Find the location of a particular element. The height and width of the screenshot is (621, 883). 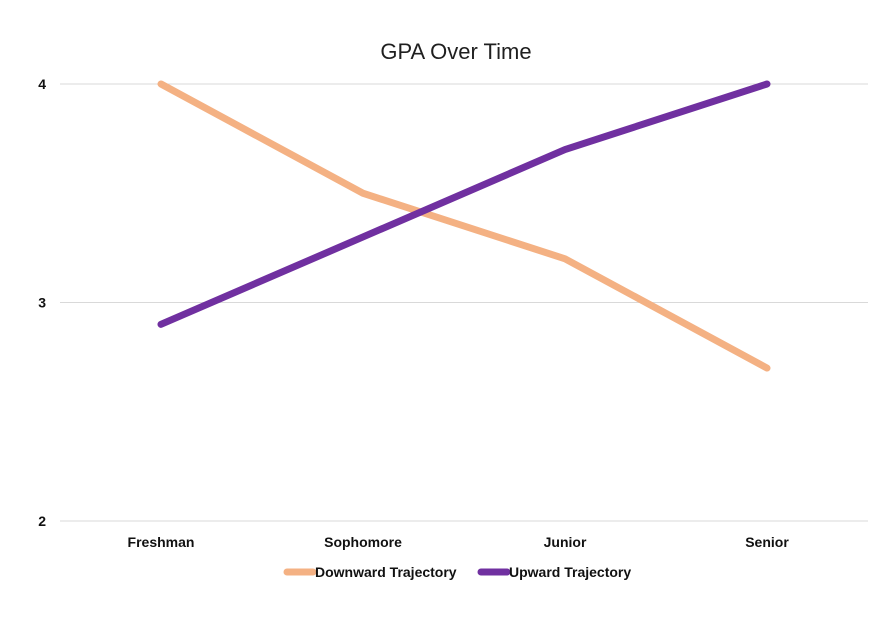

chart-title: GPA Over Time is located at coordinates (455, 51).